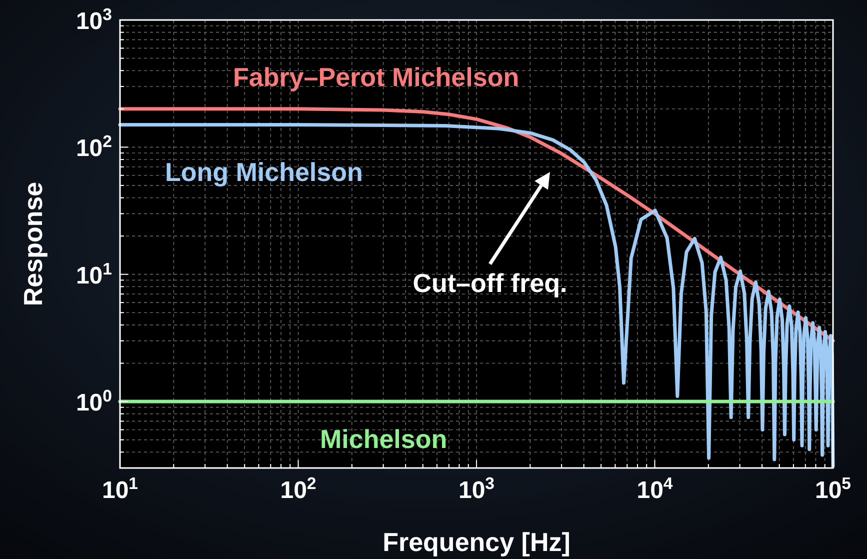 The height and width of the screenshot is (559, 867). Describe the element at coordinates (298, 489) in the screenshot. I see `x-tick-label: 10$^{2}$` at that location.